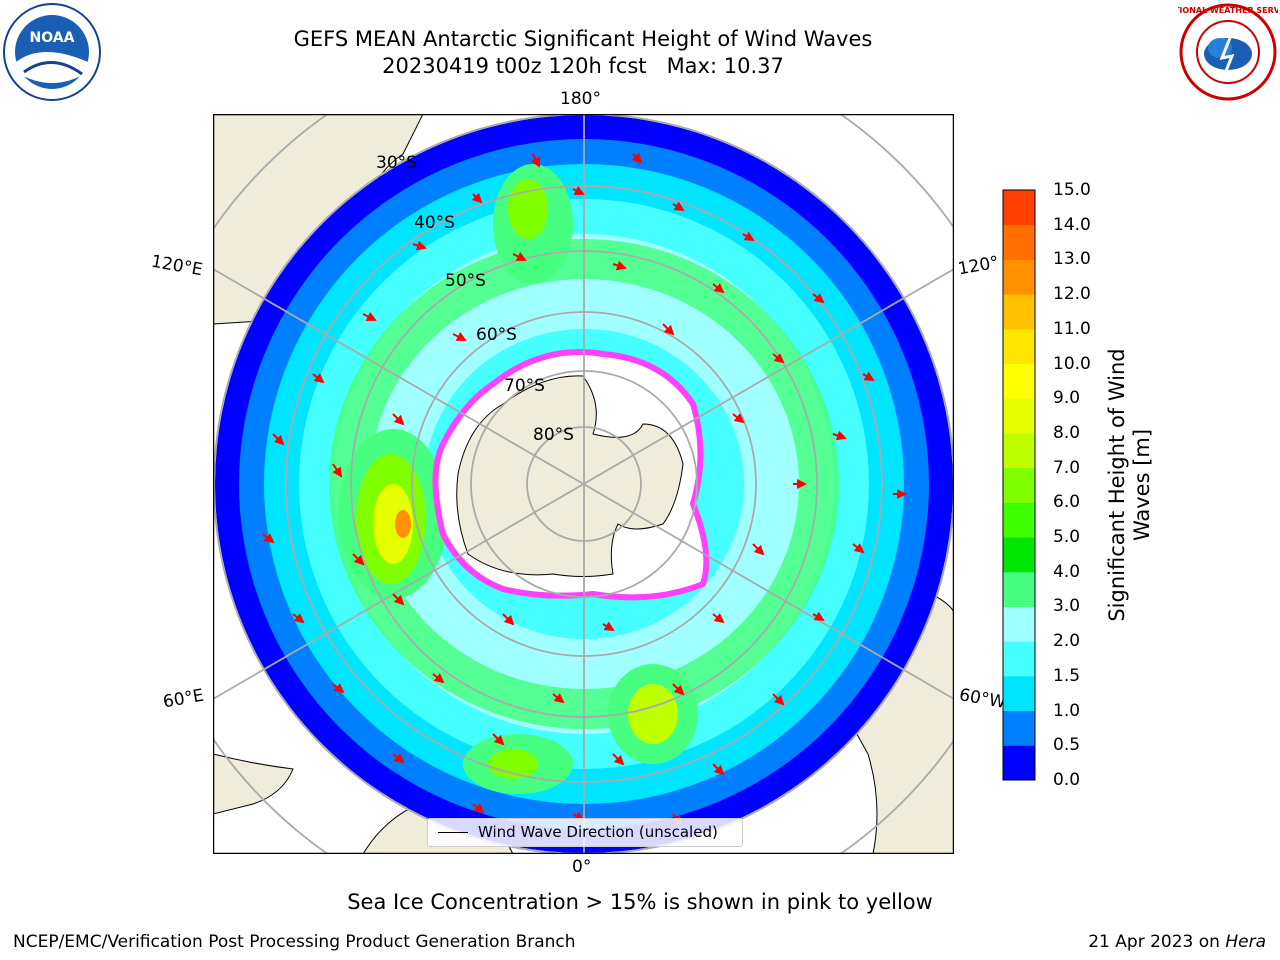  What do you see at coordinates (1067, 432) in the screenshot?
I see `colorbar-tick-label: 8.0` at bounding box center [1067, 432].